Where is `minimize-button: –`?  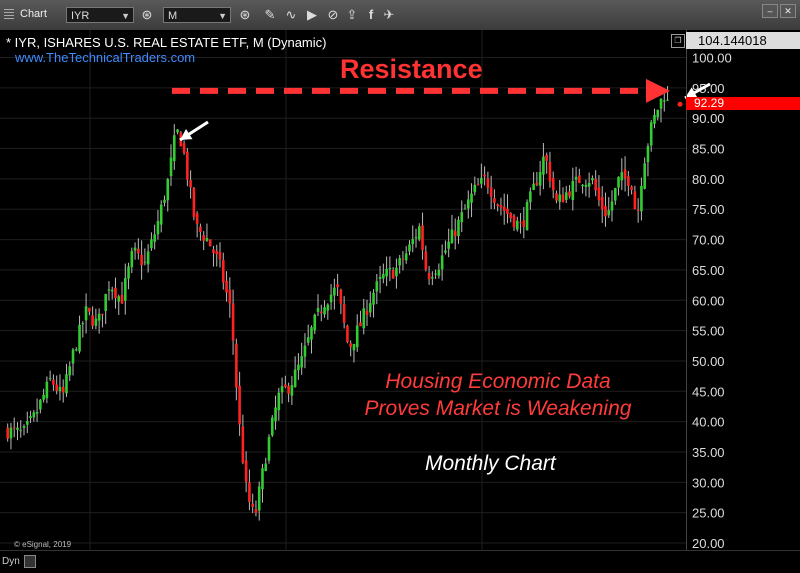 minimize-button: – is located at coordinates (770, 11).